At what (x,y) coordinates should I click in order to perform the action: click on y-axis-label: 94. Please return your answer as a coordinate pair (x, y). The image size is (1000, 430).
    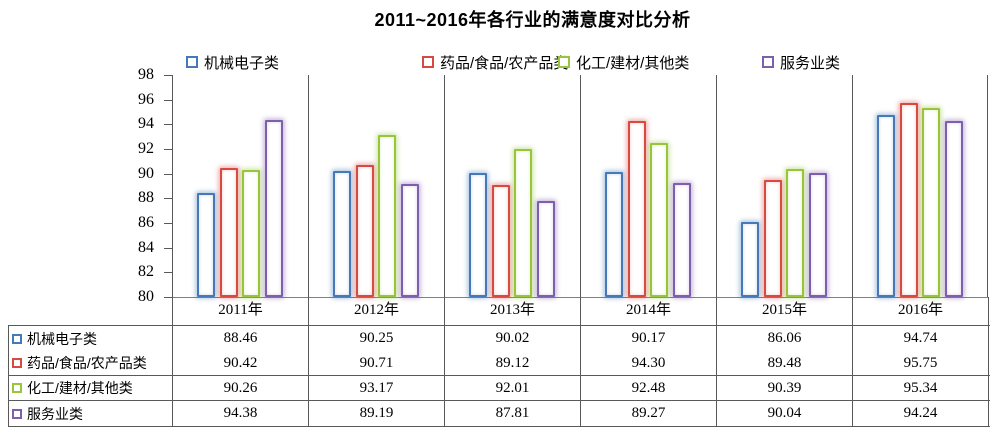
    Looking at the image, I should click on (146, 124).